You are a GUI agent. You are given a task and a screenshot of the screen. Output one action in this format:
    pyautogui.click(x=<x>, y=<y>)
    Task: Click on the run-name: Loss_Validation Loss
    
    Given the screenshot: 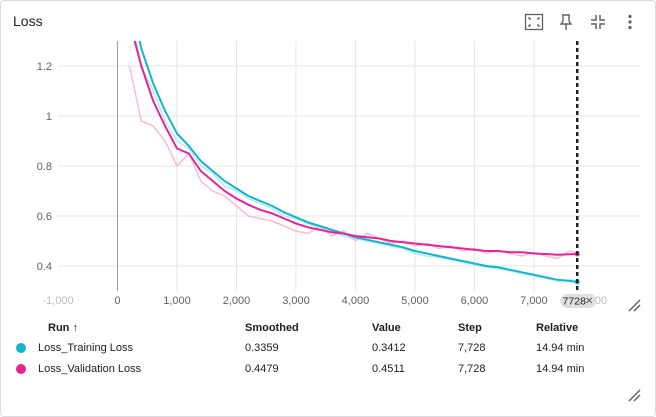 What is the action you would take?
    pyautogui.click(x=90, y=368)
    